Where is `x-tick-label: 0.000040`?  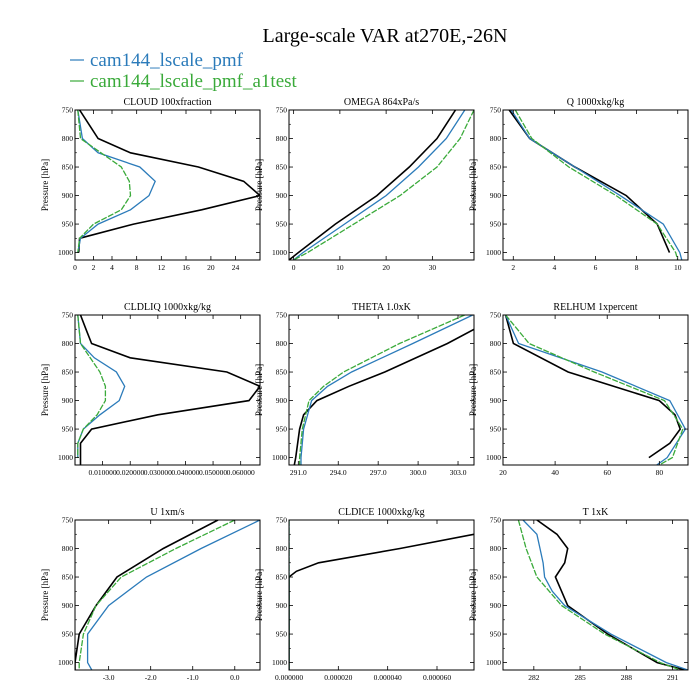 x-tick-label: 0.000040 is located at coordinates (388, 677).